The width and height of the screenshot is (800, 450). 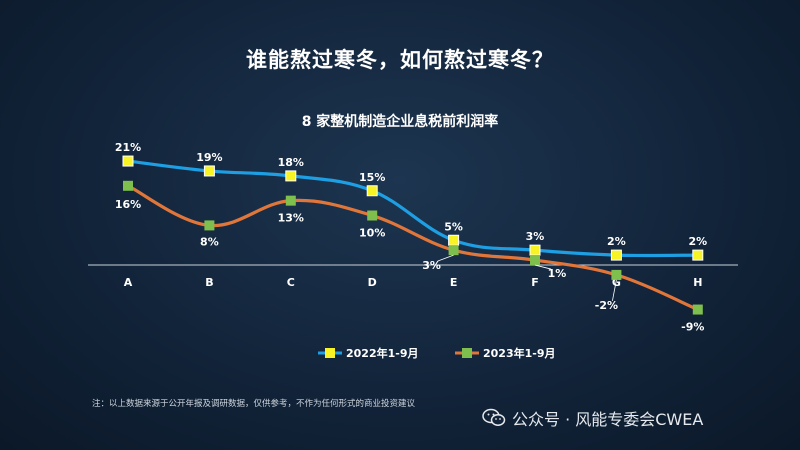 I want to click on legend-marker-2022, so click(x=330, y=353).